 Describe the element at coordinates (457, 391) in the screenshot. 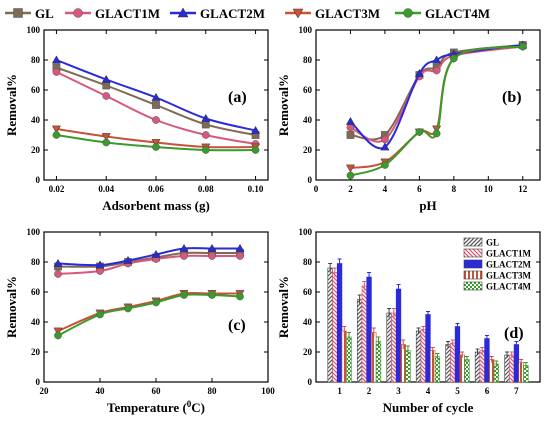

I see `x-tick-label: 5` at that location.